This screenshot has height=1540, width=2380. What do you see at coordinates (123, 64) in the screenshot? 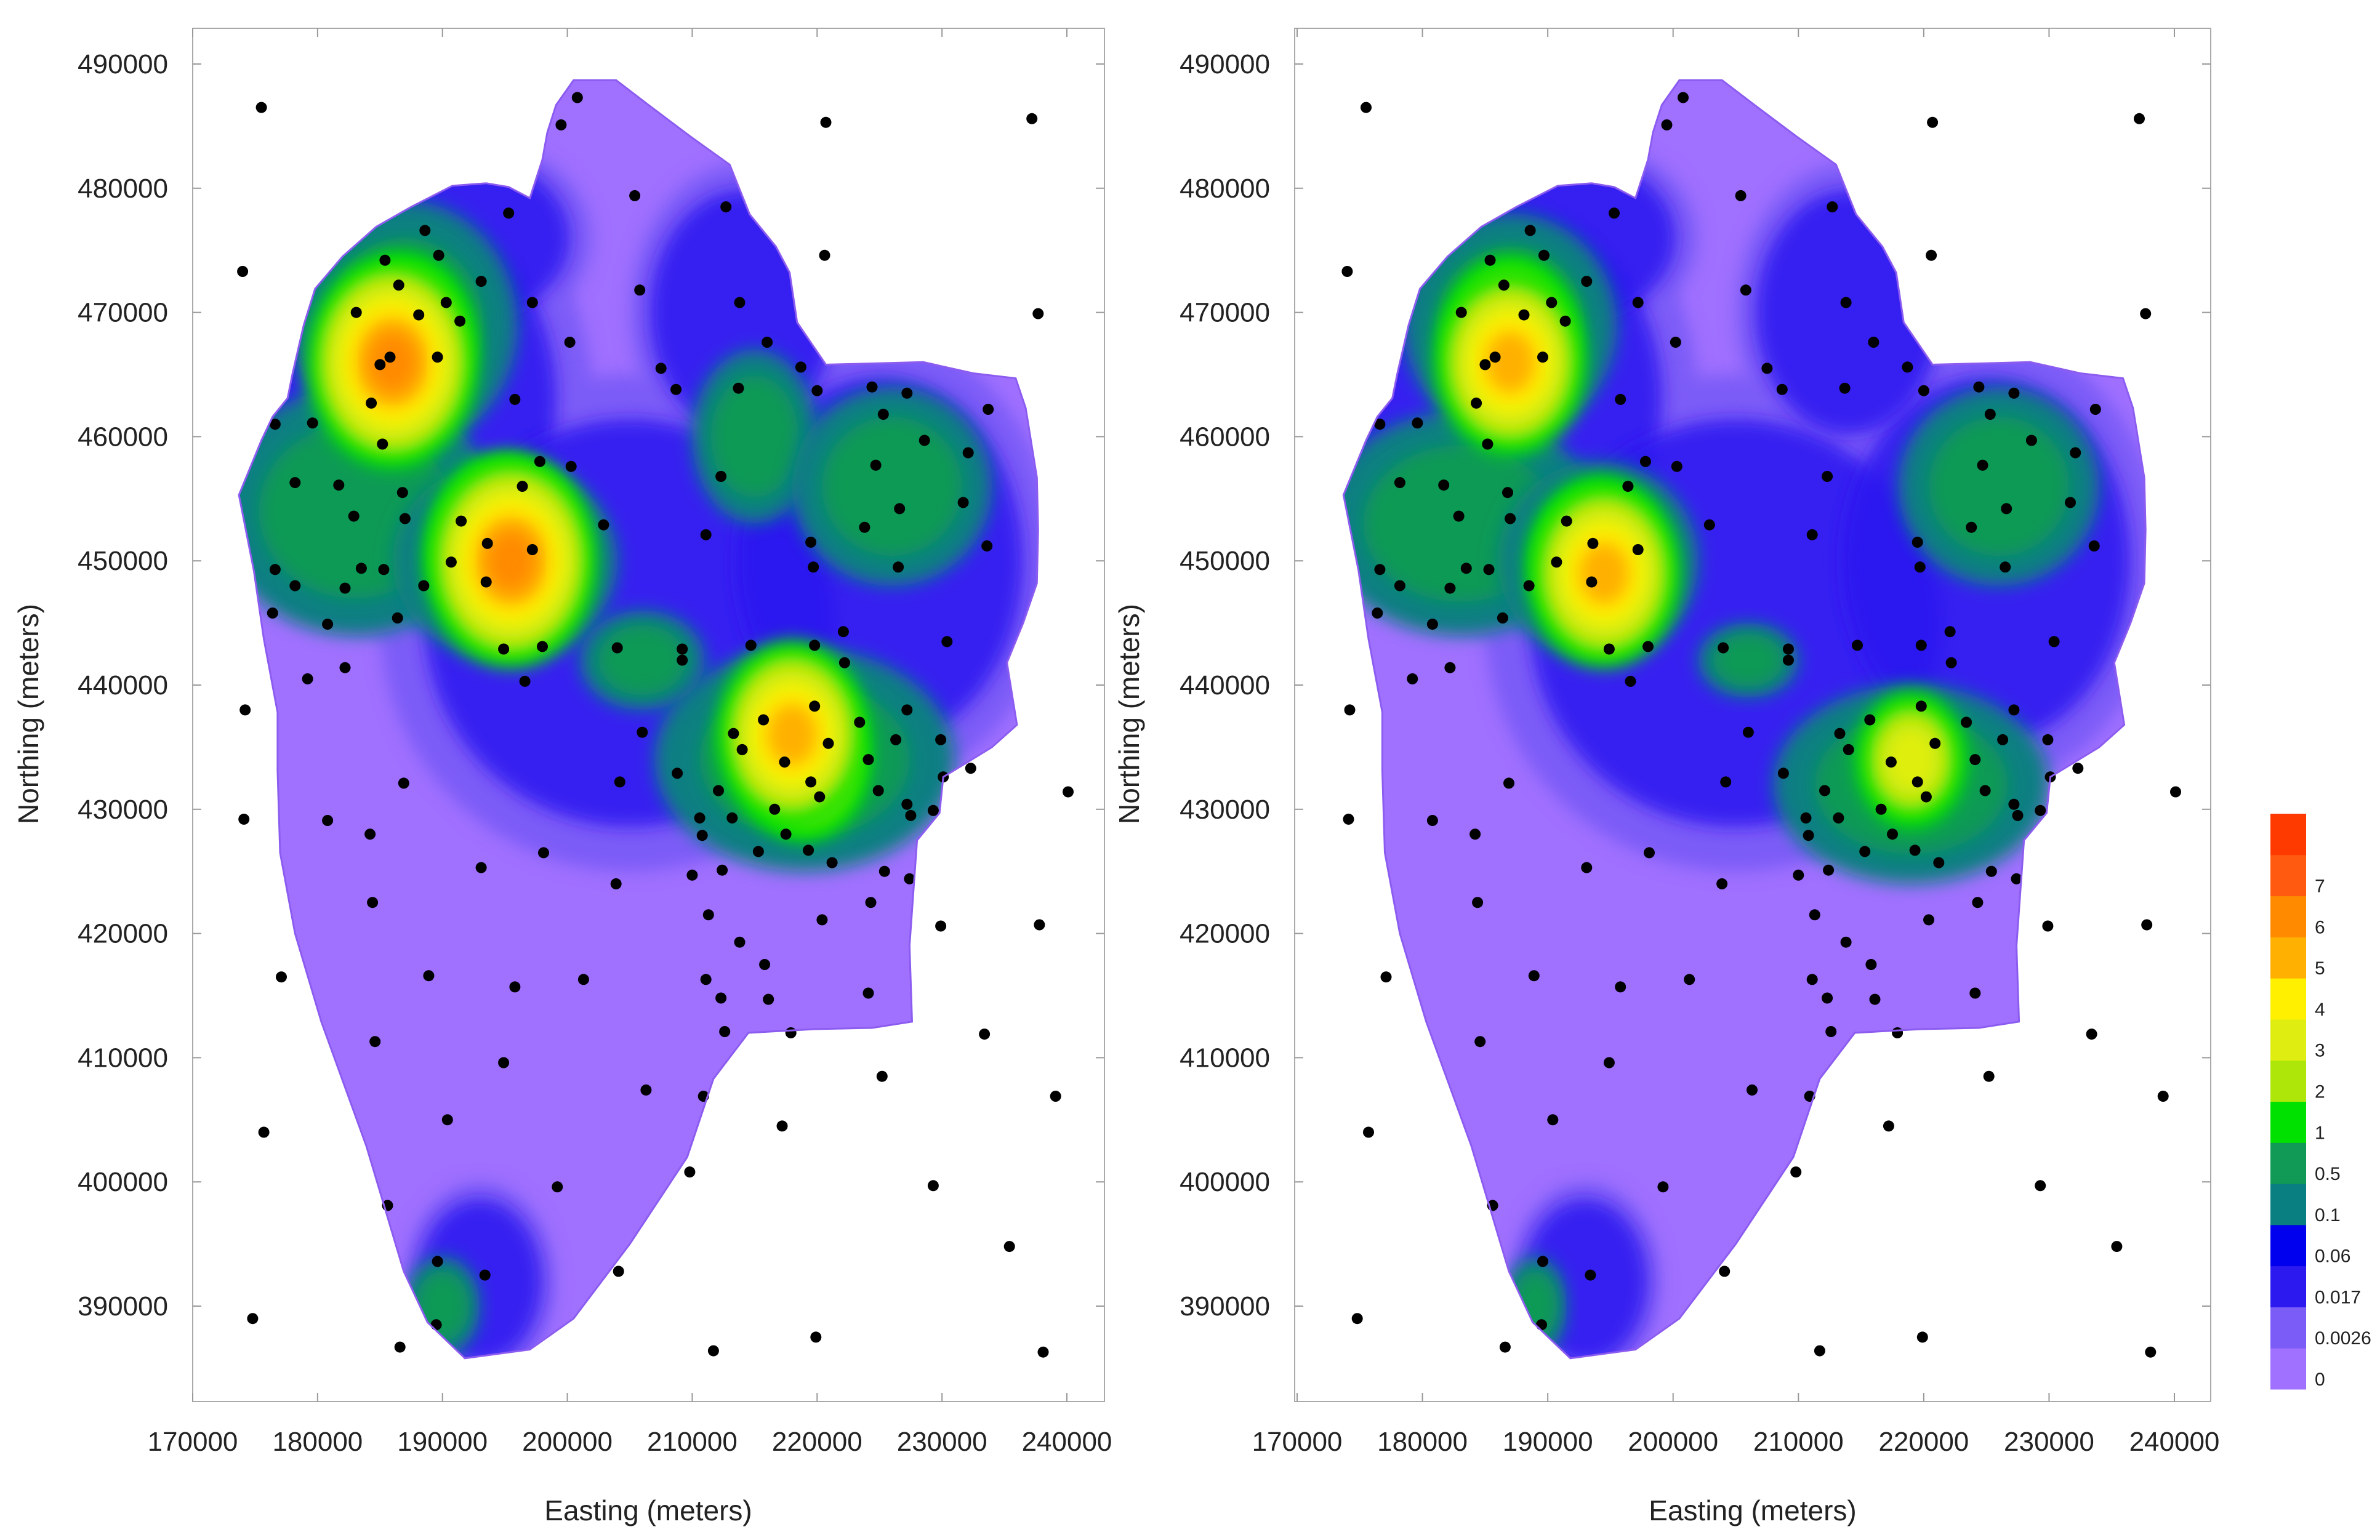
I see `y-tick-label: 490000` at bounding box center [123, 64].